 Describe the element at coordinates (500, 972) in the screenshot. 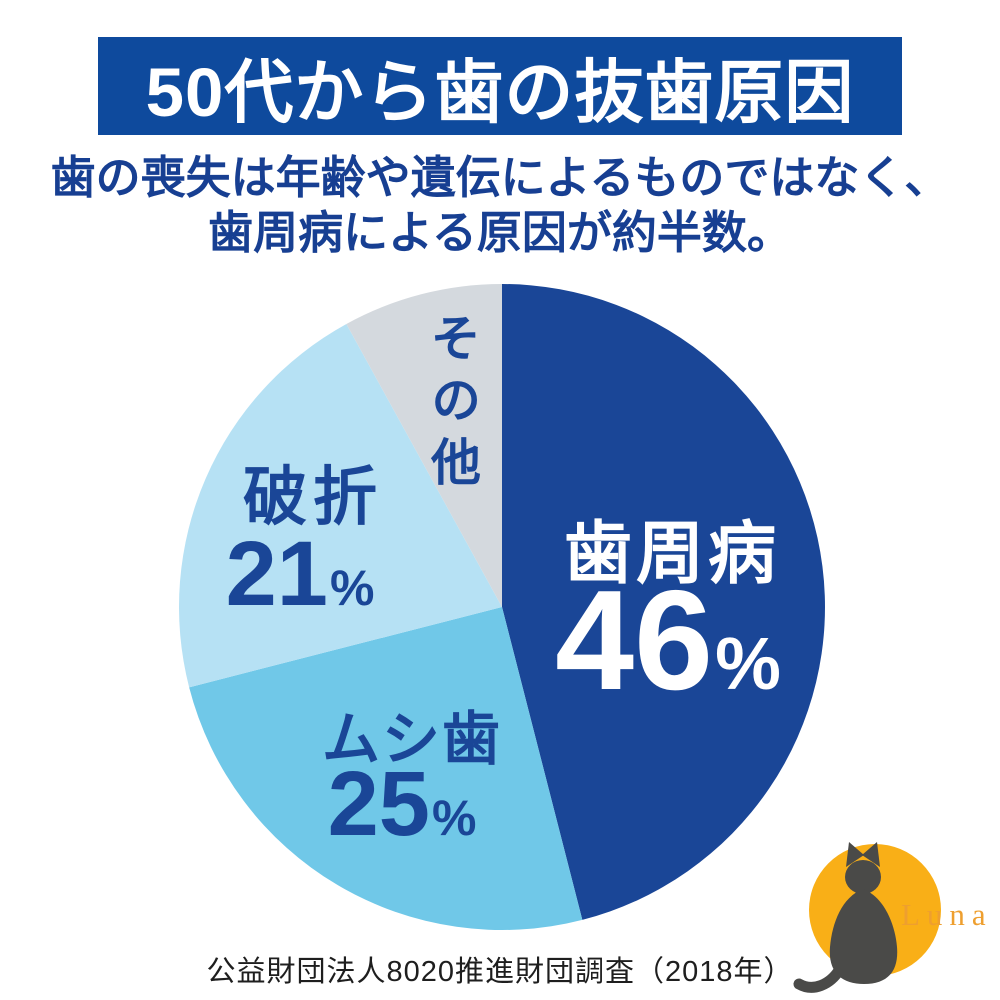

I see `source-citation: 公益財団法人8020推進財団調査（2018年）` at that location.